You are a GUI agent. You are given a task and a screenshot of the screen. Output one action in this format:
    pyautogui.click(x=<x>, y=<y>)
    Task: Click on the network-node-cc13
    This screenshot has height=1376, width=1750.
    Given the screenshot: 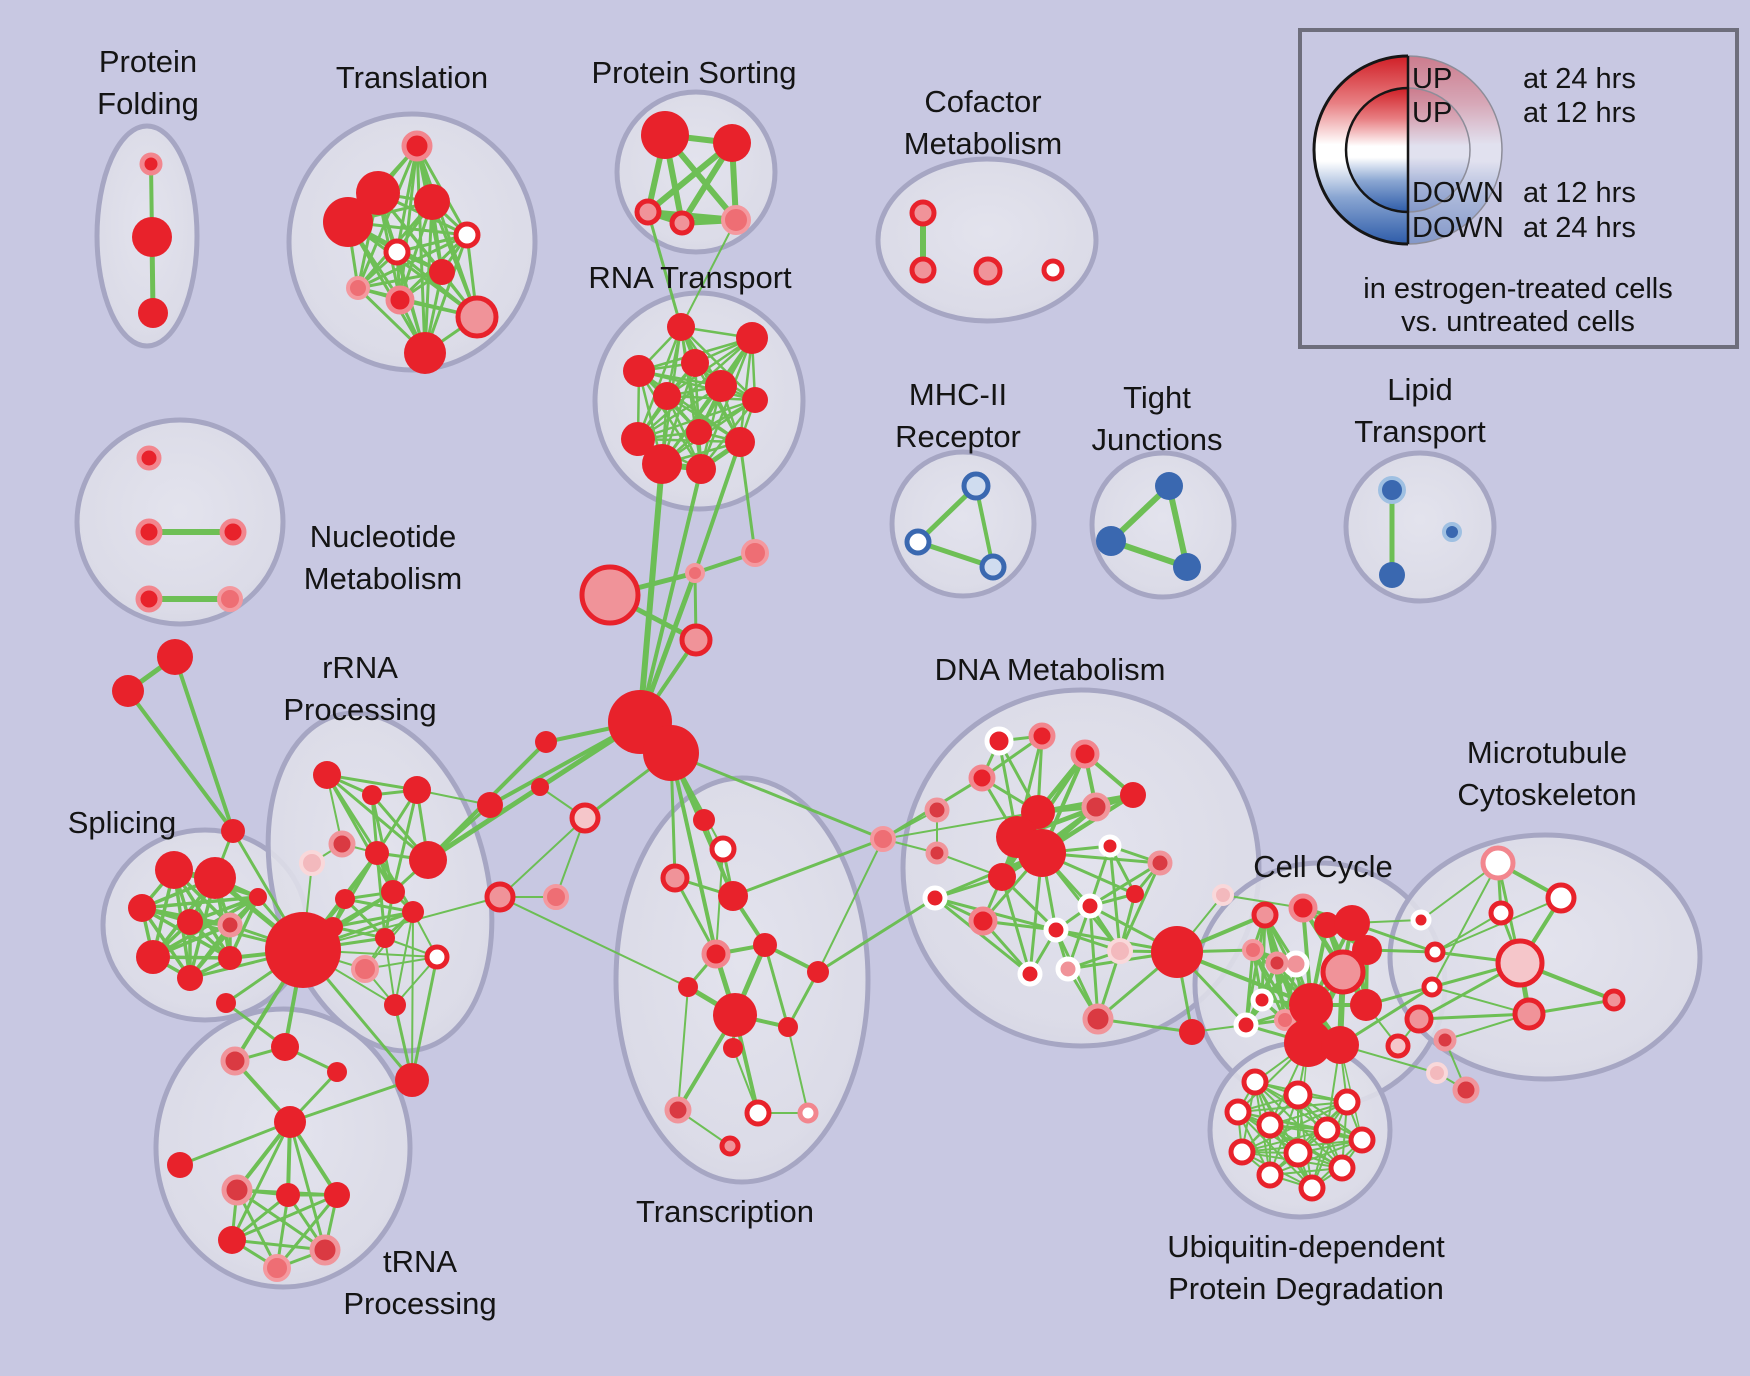 What is the action you would take?
    pyautogui.click(x=1285, y=1020)
    